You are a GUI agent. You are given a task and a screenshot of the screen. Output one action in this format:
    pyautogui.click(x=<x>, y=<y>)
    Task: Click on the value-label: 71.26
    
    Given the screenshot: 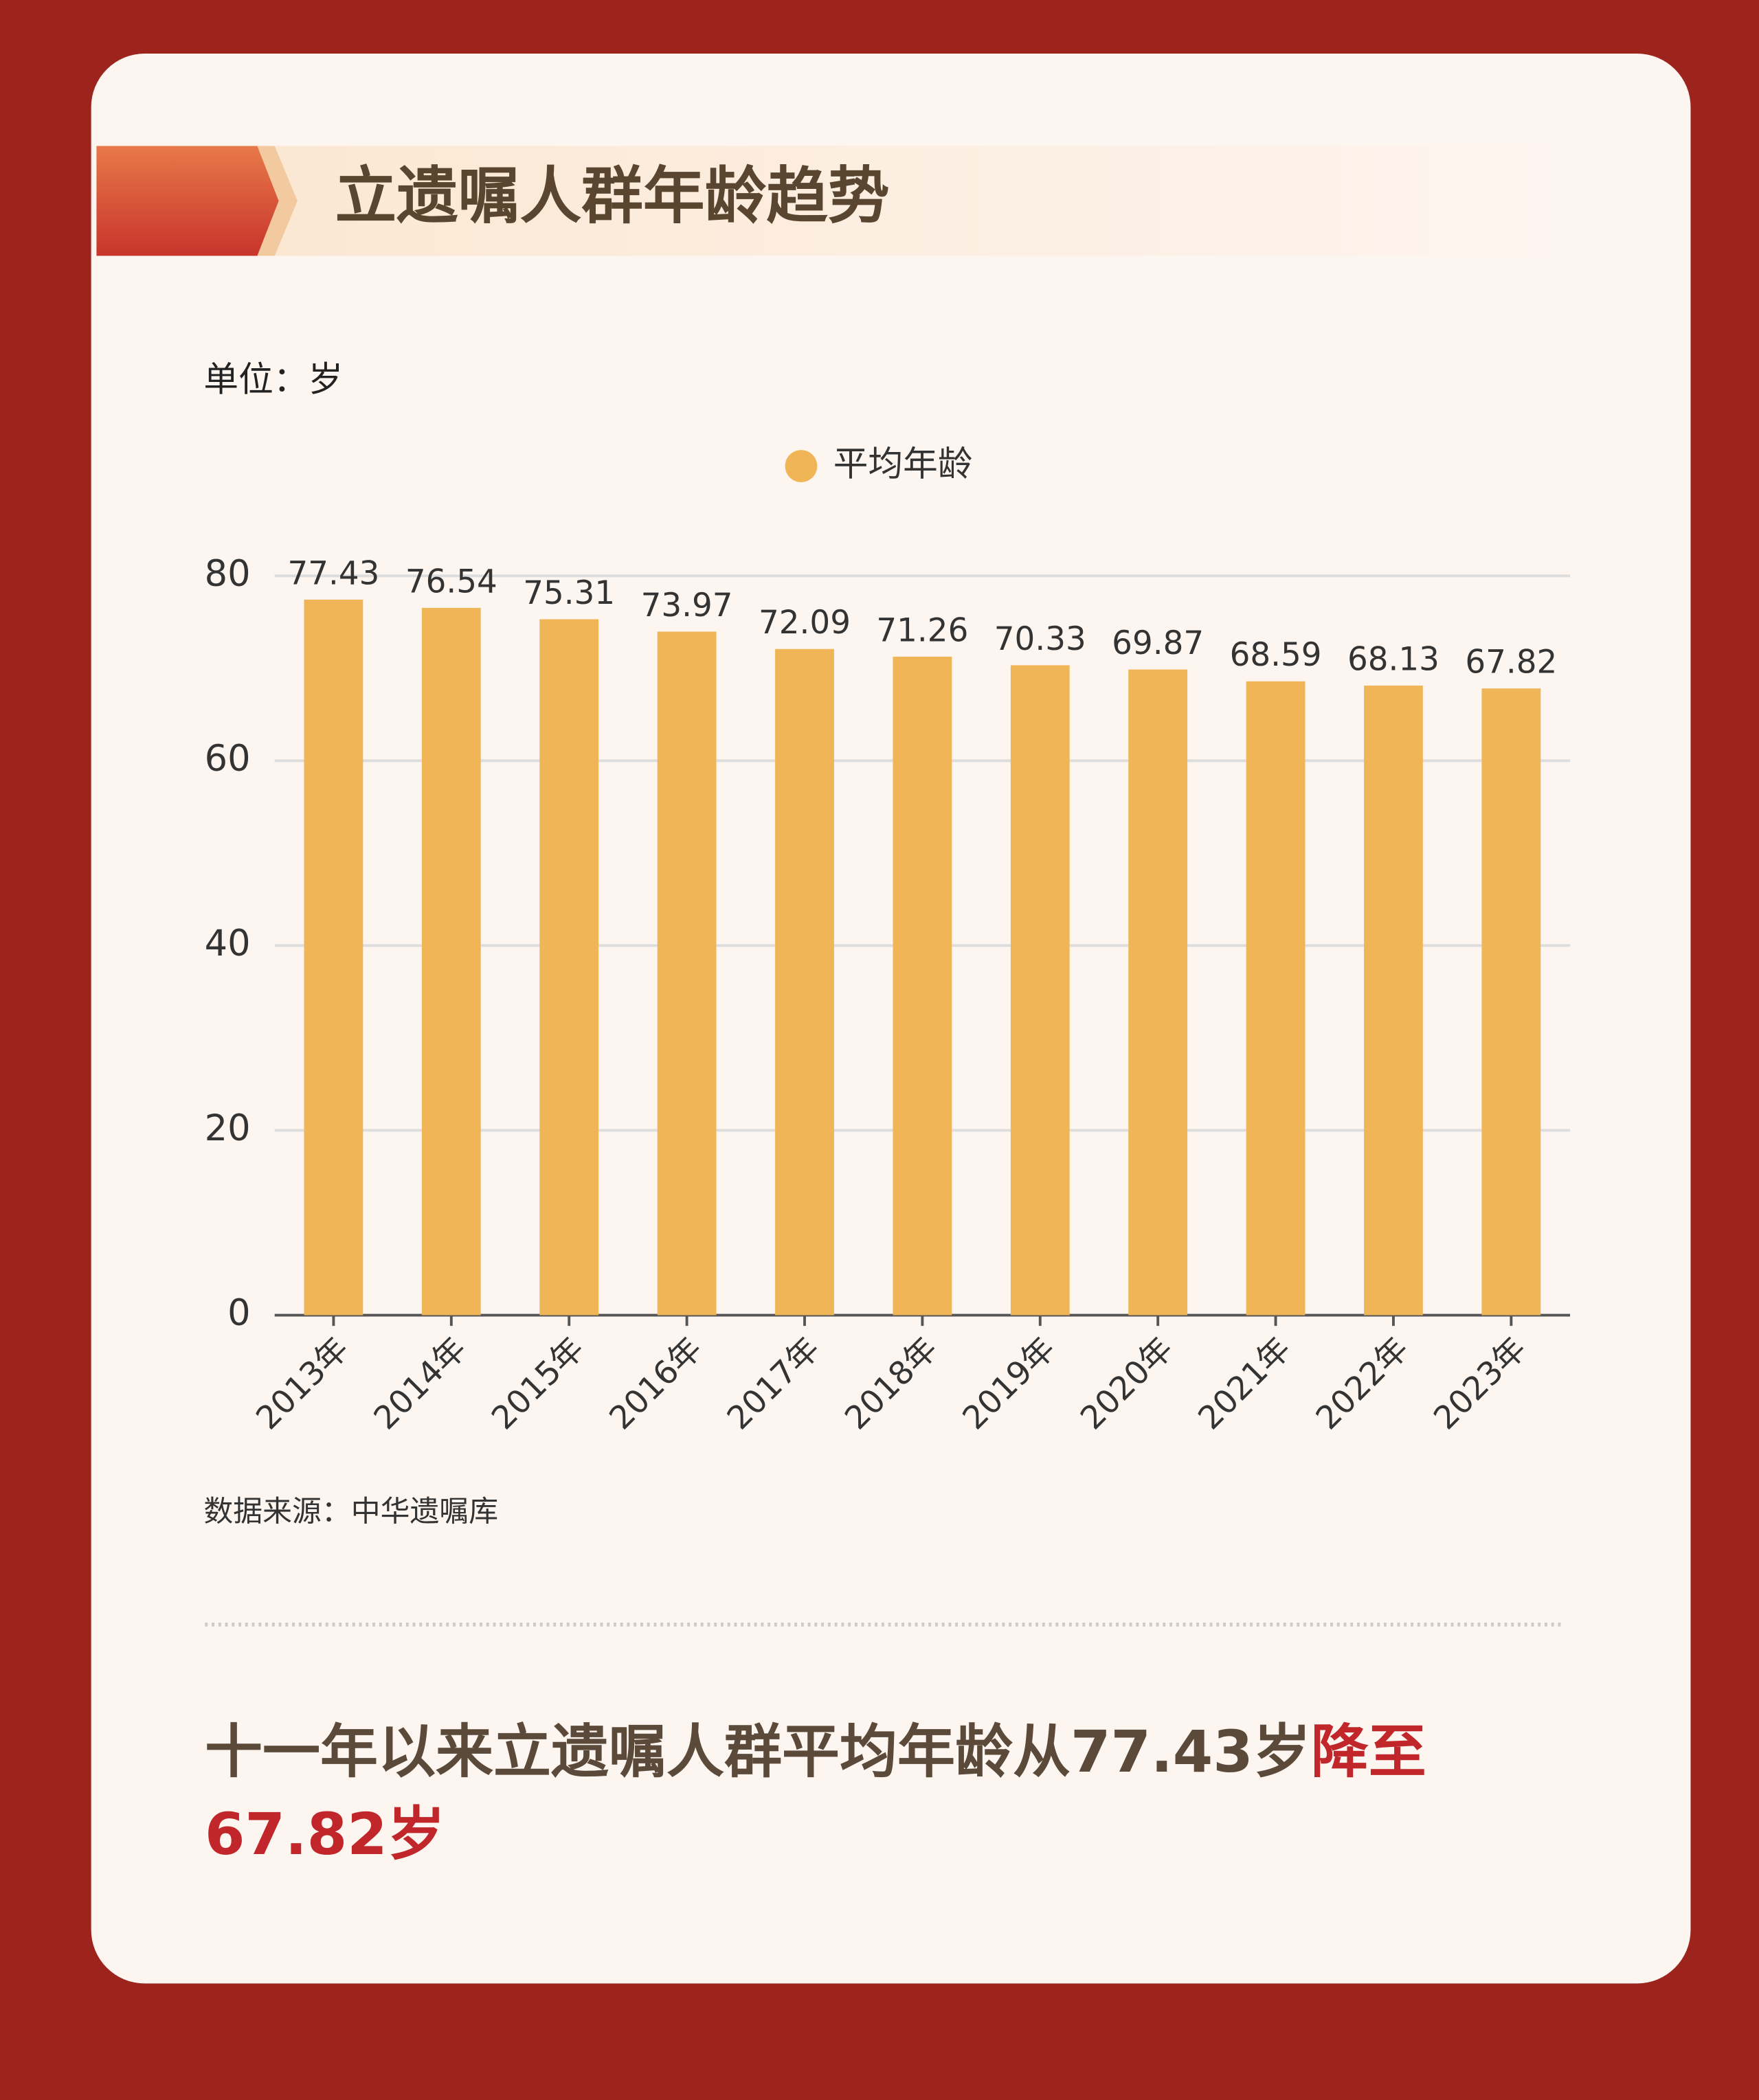 What is the action you would take?
    pyautogui.click(x=922, y=630)
    